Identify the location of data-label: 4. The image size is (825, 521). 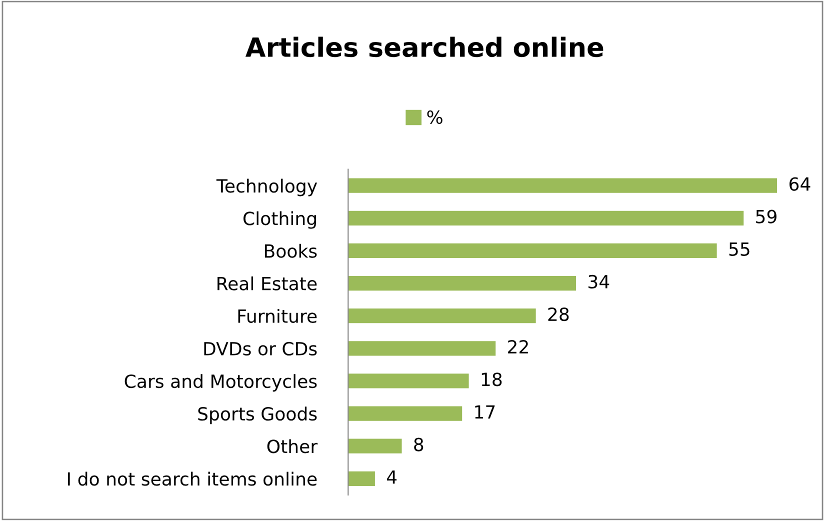
(391, 477).